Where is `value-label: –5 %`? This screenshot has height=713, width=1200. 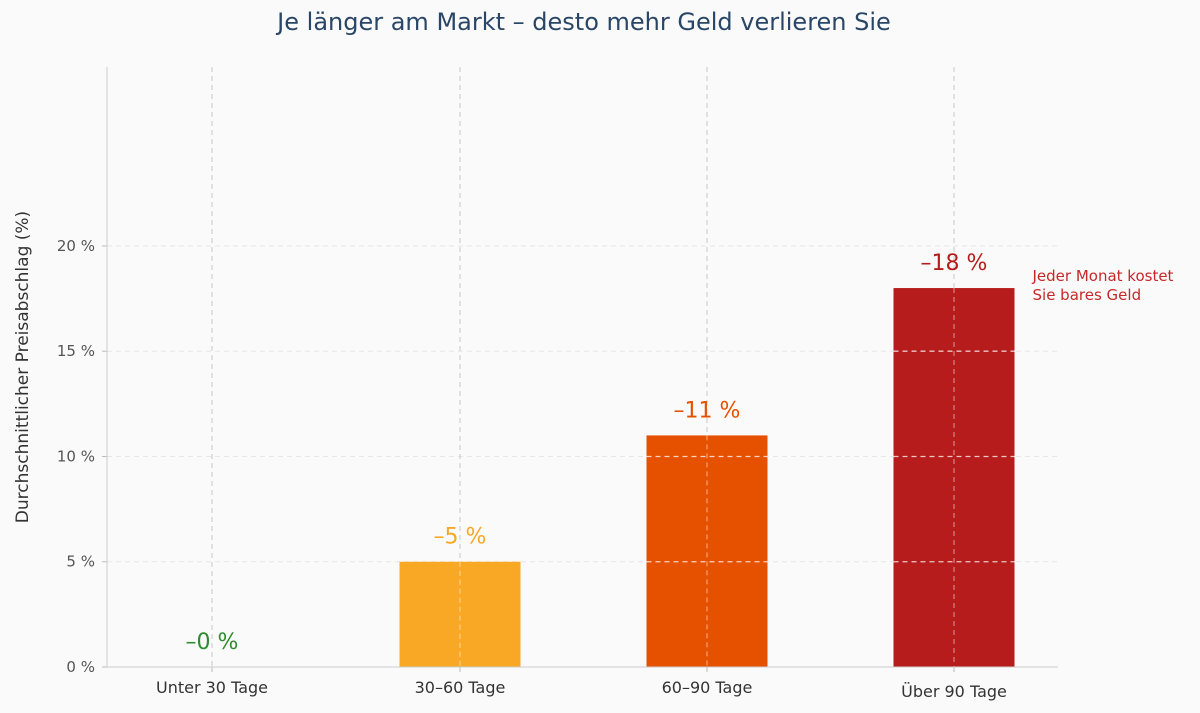 value-label: –5 % is located at coordinates (460, 537).